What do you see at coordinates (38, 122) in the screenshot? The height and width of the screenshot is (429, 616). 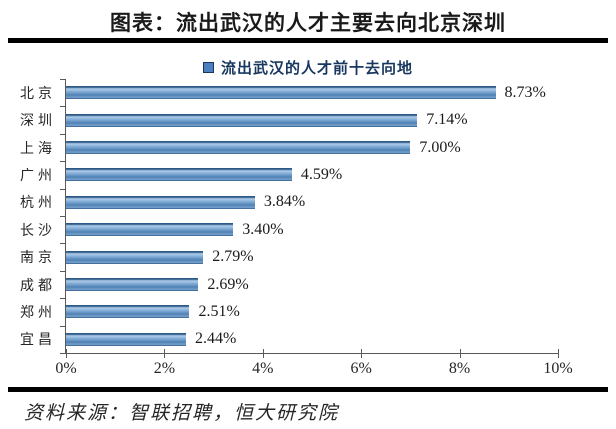 I see `category-label: 深圳` at bounding box center [38, 122].